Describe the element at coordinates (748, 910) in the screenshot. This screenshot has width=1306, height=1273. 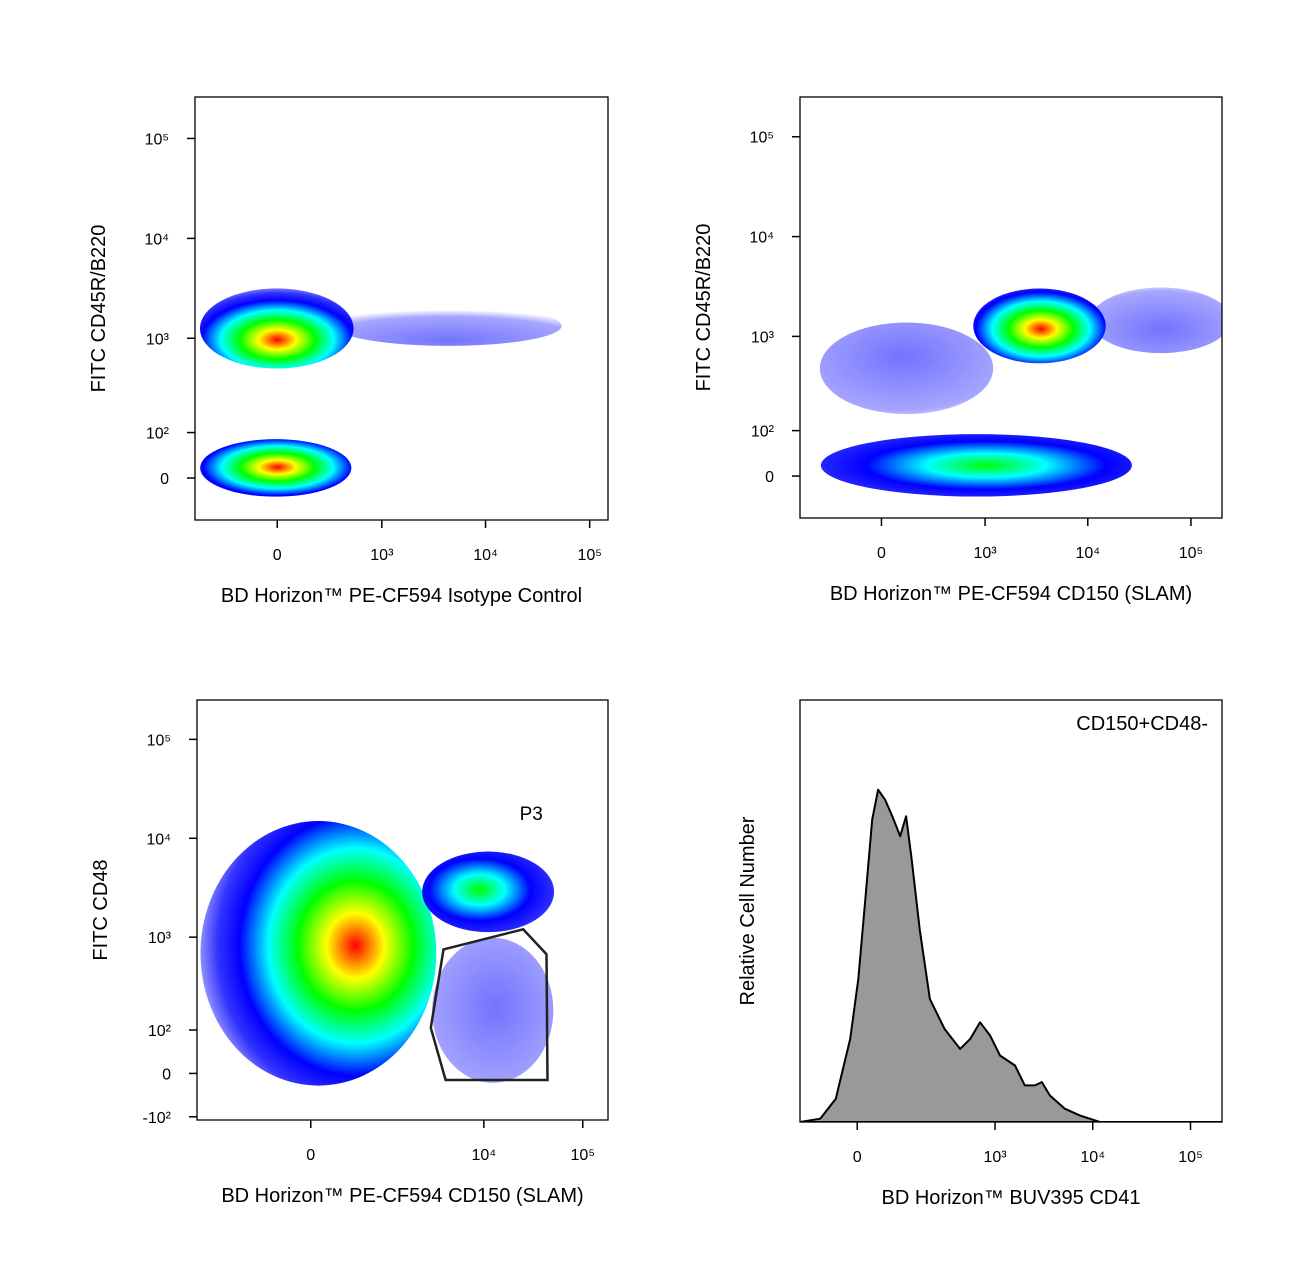
I see `y-axis-title: Relative Cell Number` at that location.